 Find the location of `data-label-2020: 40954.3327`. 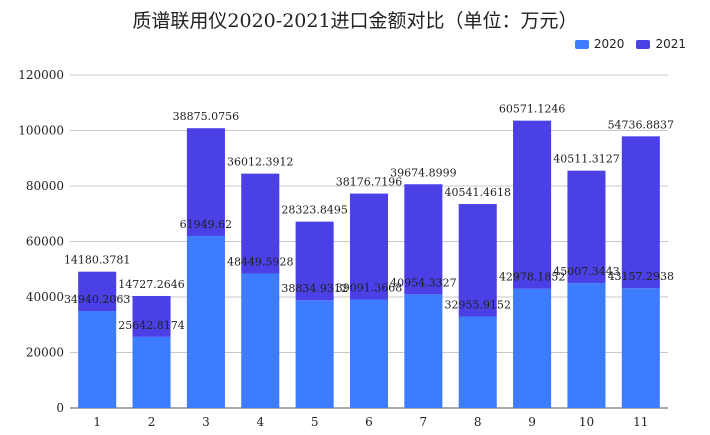

data-label-2020: 40954.3327 is located at coordinates (423, 282).